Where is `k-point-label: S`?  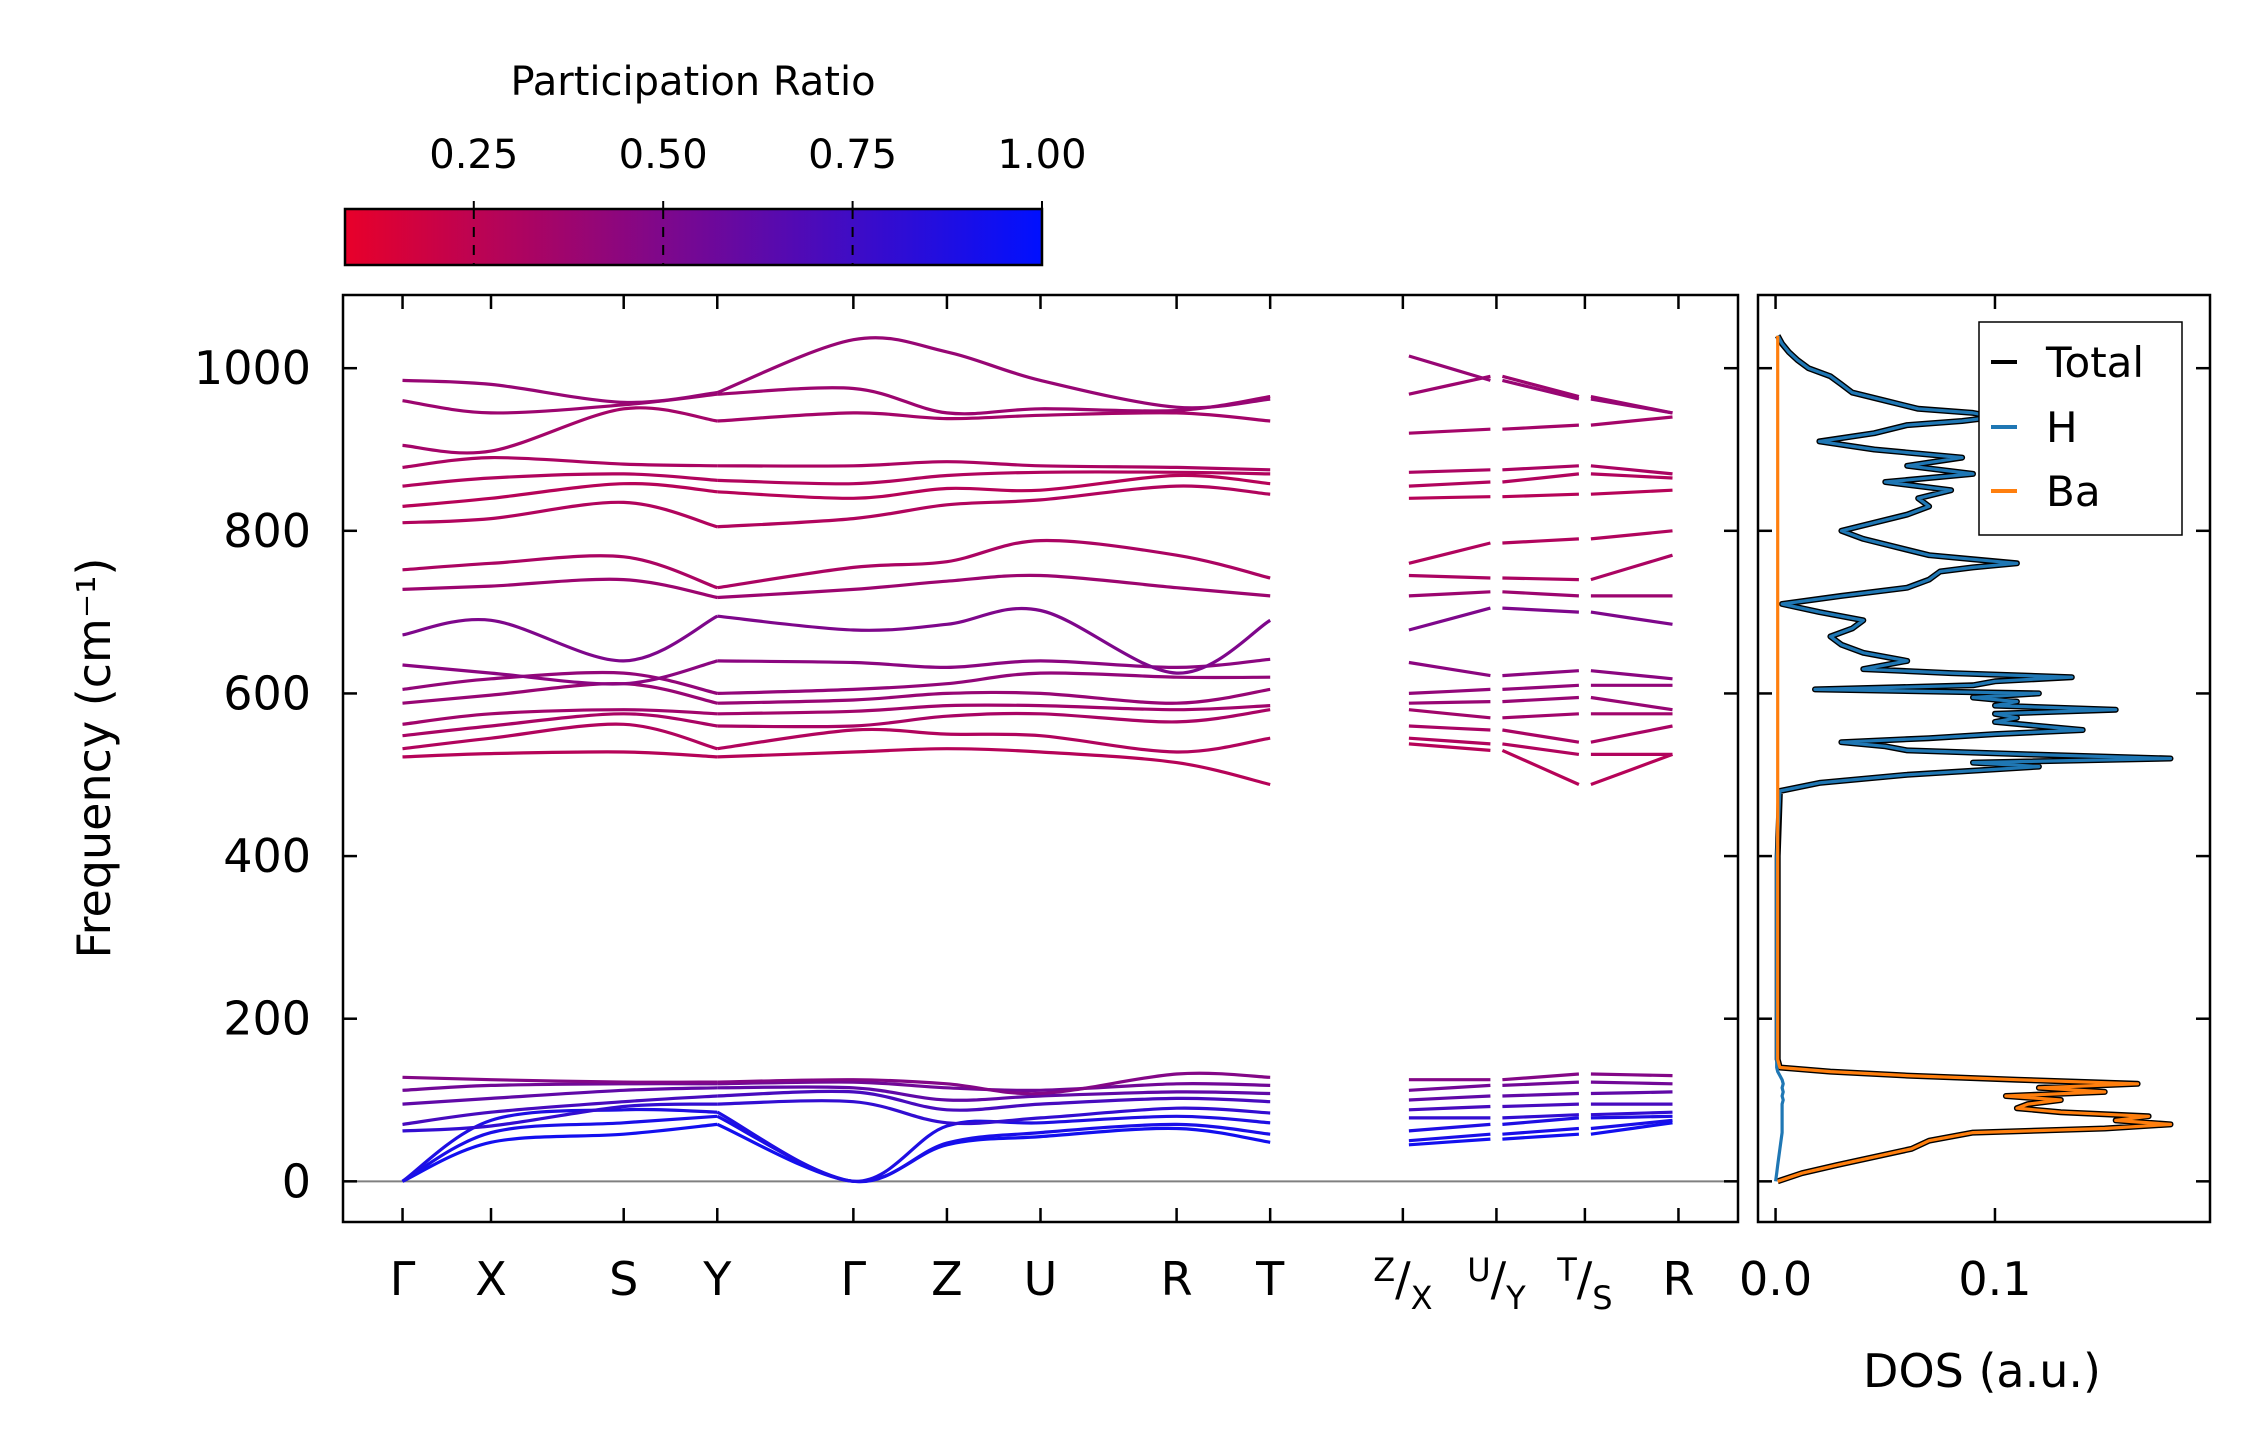
k-point-label: S is located at coordinates (623, 1279).